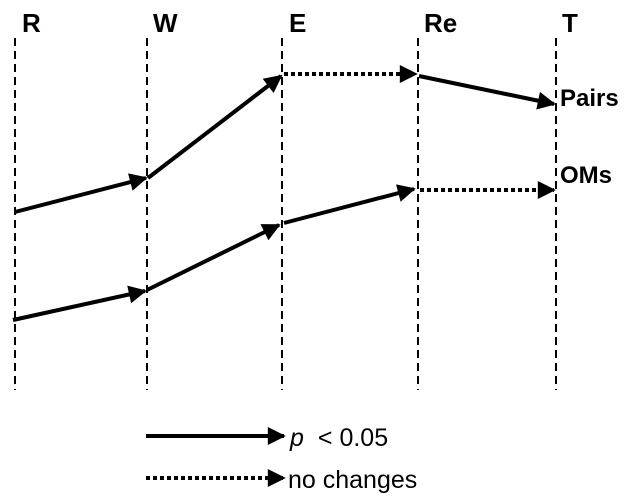  What do you see at coordinates (31, 23) in the screenshot?
I see `stage-label-r: R` at bounding box center [31, 23].